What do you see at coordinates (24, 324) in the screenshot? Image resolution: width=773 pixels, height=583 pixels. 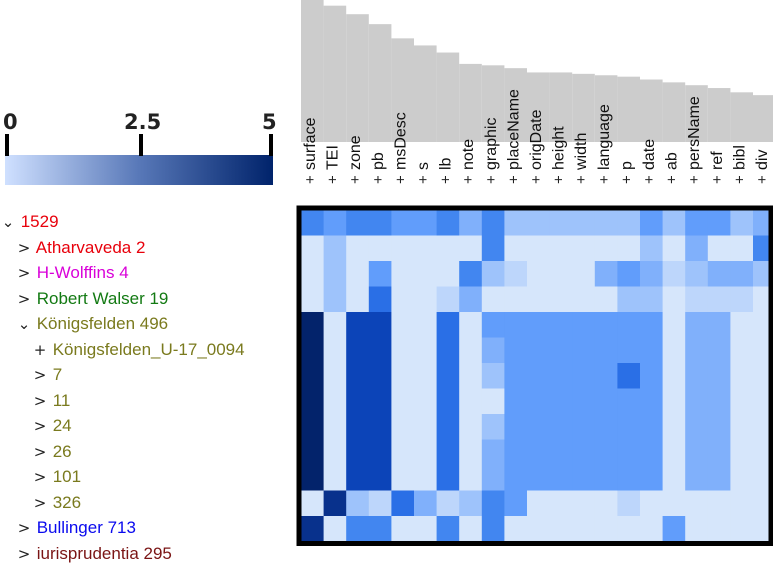 I see `chevron-down-icon: ⌄` at bounding box center [24, 324].